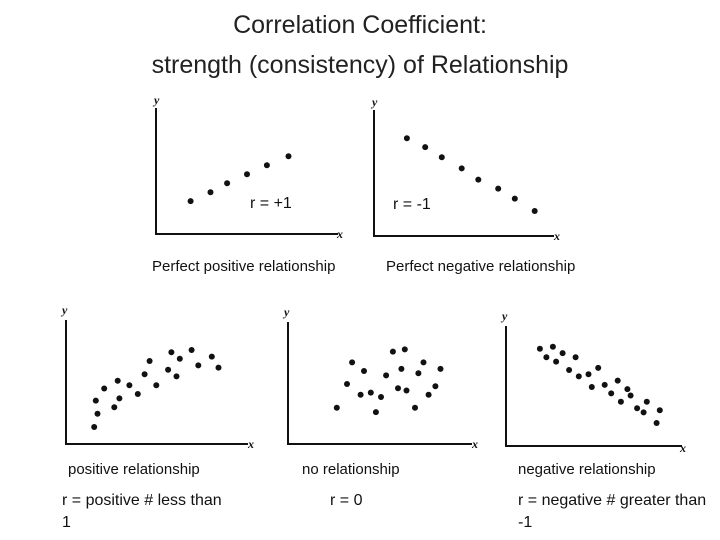  Describe the element at coordinates (134, 469) in the screenshot. I see `caption-positive: positive relationship` at that location.